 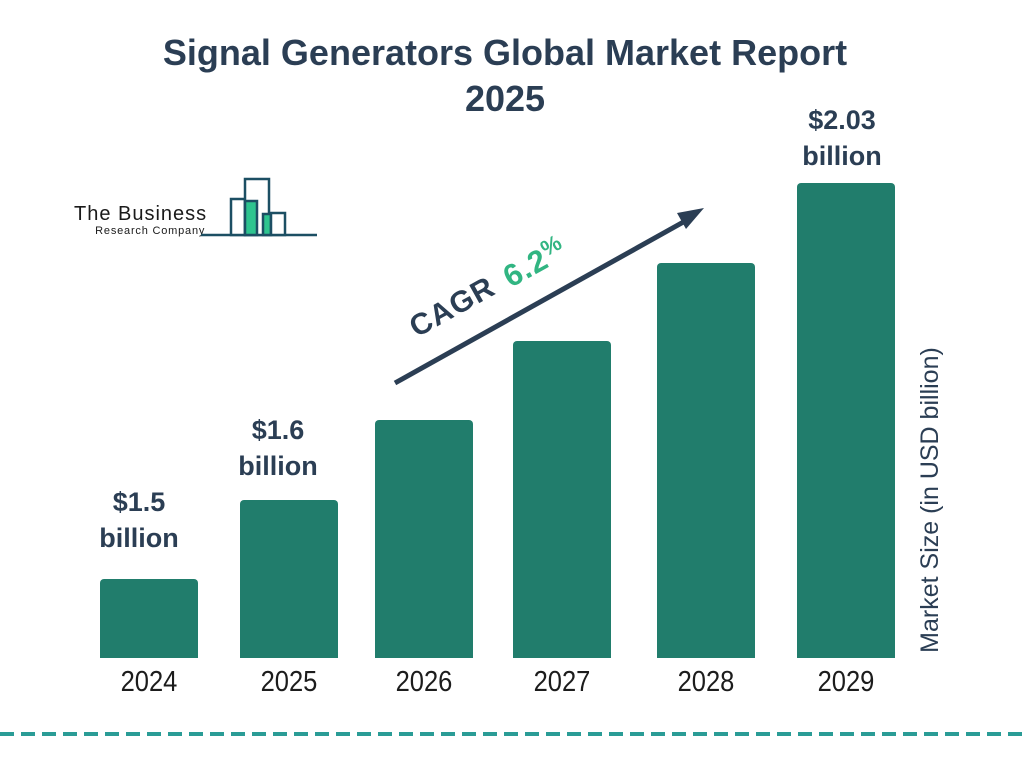 I want to click on x-axis-label-2026: 2026, so click(x=424, y=682).